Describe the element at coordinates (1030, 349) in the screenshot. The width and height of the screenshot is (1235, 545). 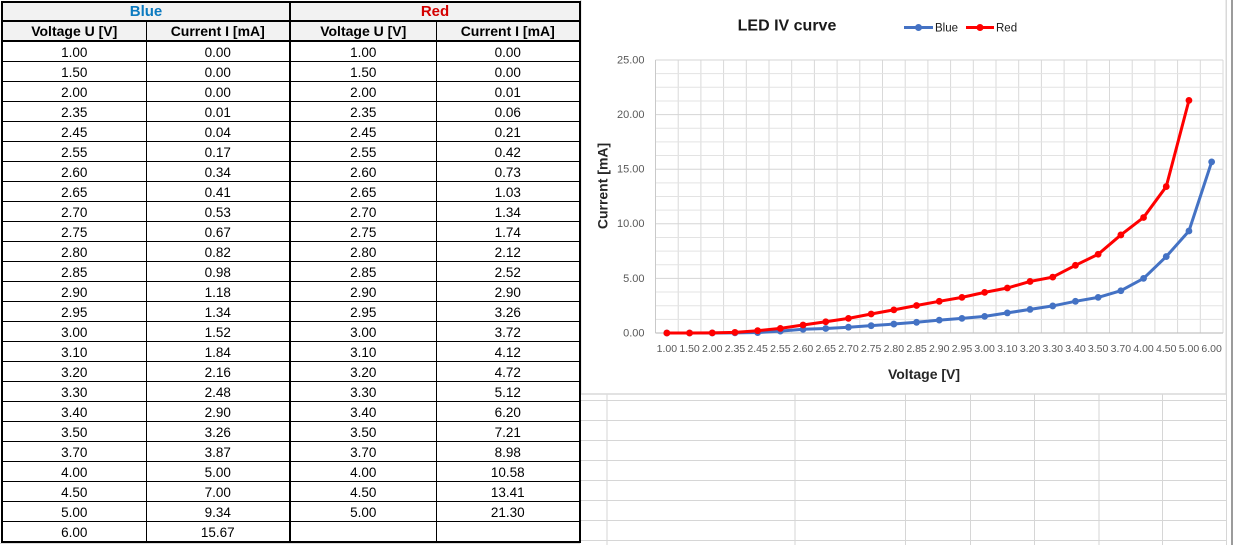
I see `svg-text: 3.20` at that location.